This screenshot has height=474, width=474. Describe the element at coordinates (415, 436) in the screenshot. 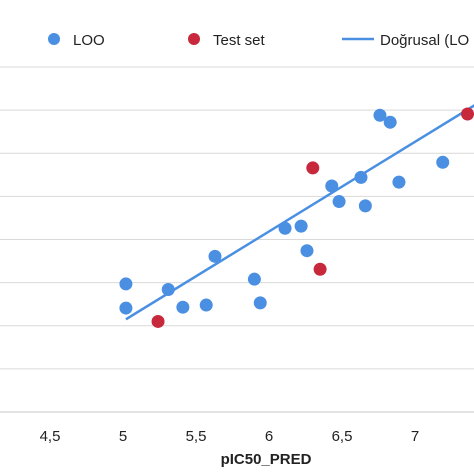

I see `x-tick-label: 7` at that location.